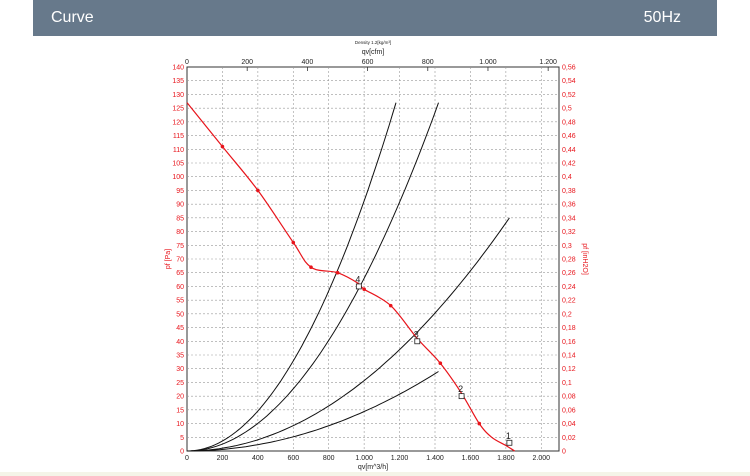 This screenshot has height=476, width=750. What do you see at coordinates (569, 273) in the screenshot?
I see `y2-tick-label: 0,26` at bounding box center [569, 273].